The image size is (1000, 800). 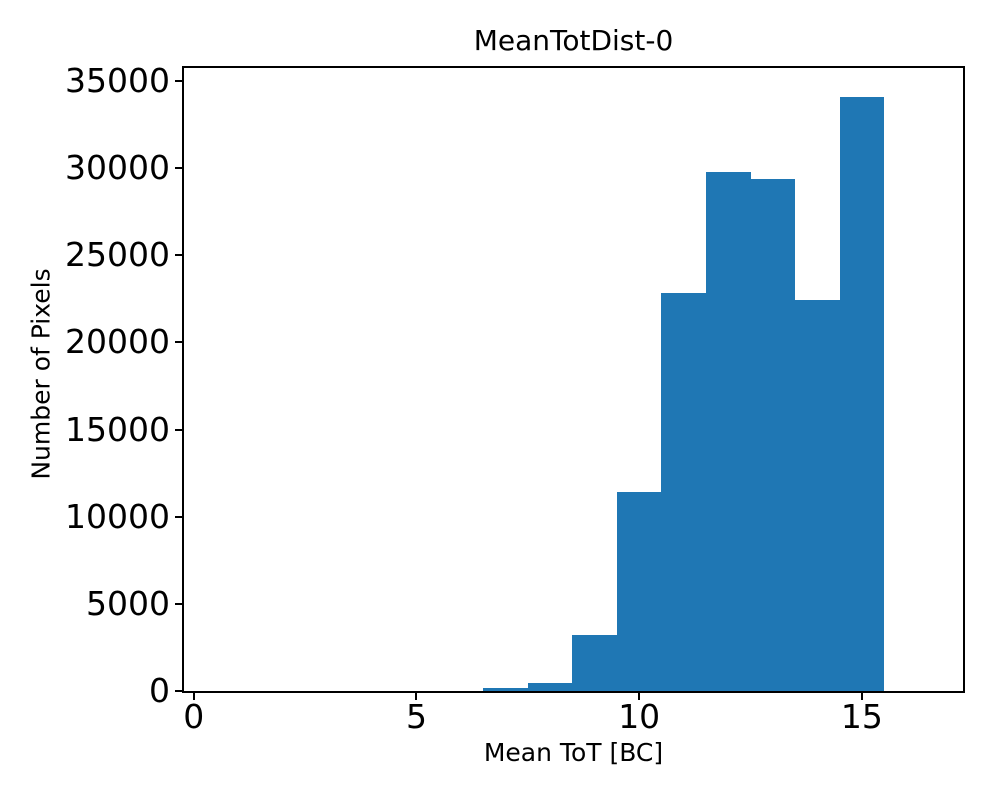 I want to click on y-tick-label: 30000, so click(x=117, y=168).